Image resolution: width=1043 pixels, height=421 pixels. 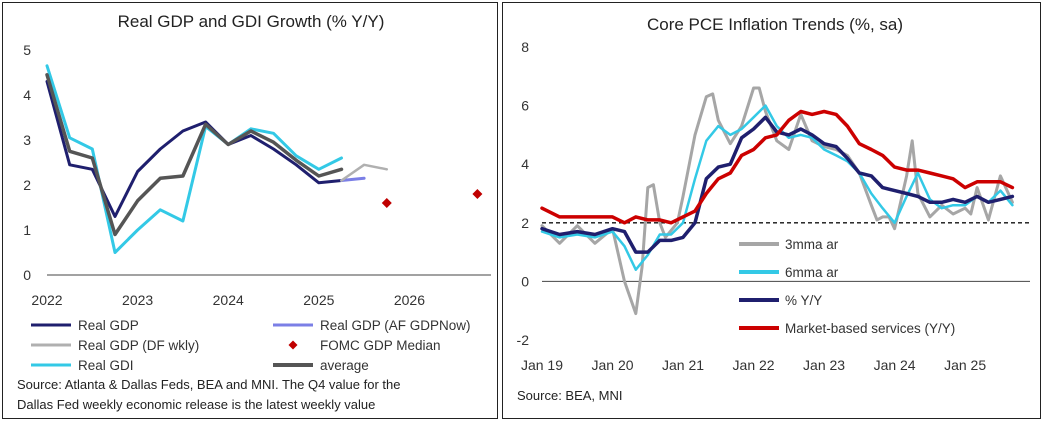 I want to click on x-tick-label: Jan 20, so click(x=612, y=365).